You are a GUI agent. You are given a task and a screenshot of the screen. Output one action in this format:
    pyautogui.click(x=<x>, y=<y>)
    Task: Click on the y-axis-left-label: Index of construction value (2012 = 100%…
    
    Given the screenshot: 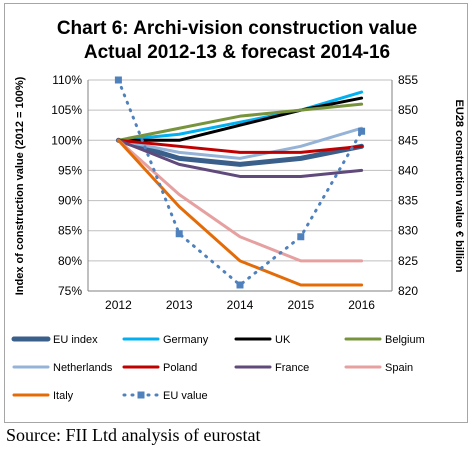 What is the action you would take?
    pyautogui.click(x=20, y=185)
    